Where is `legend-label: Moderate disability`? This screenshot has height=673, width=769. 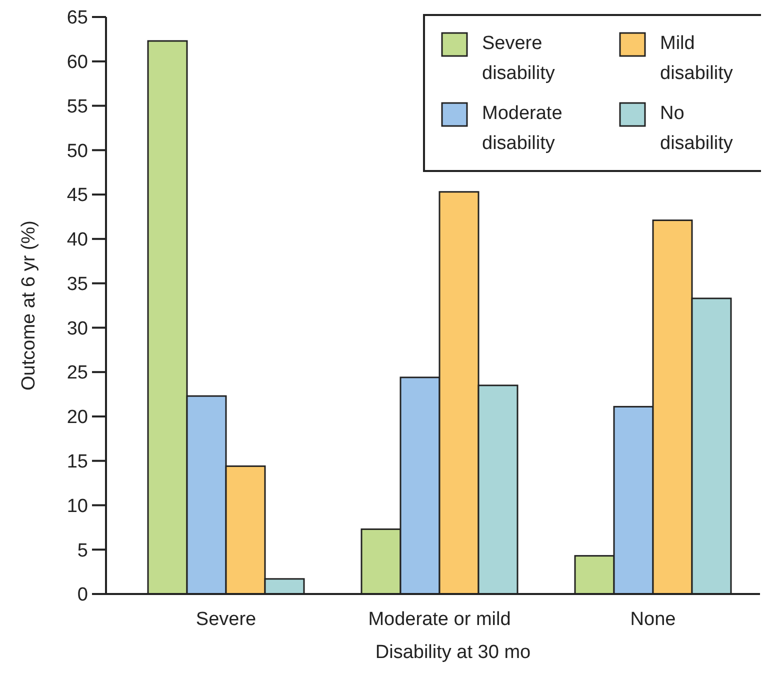
legend-label: Moderate disability is located at coordinates (522, 128).